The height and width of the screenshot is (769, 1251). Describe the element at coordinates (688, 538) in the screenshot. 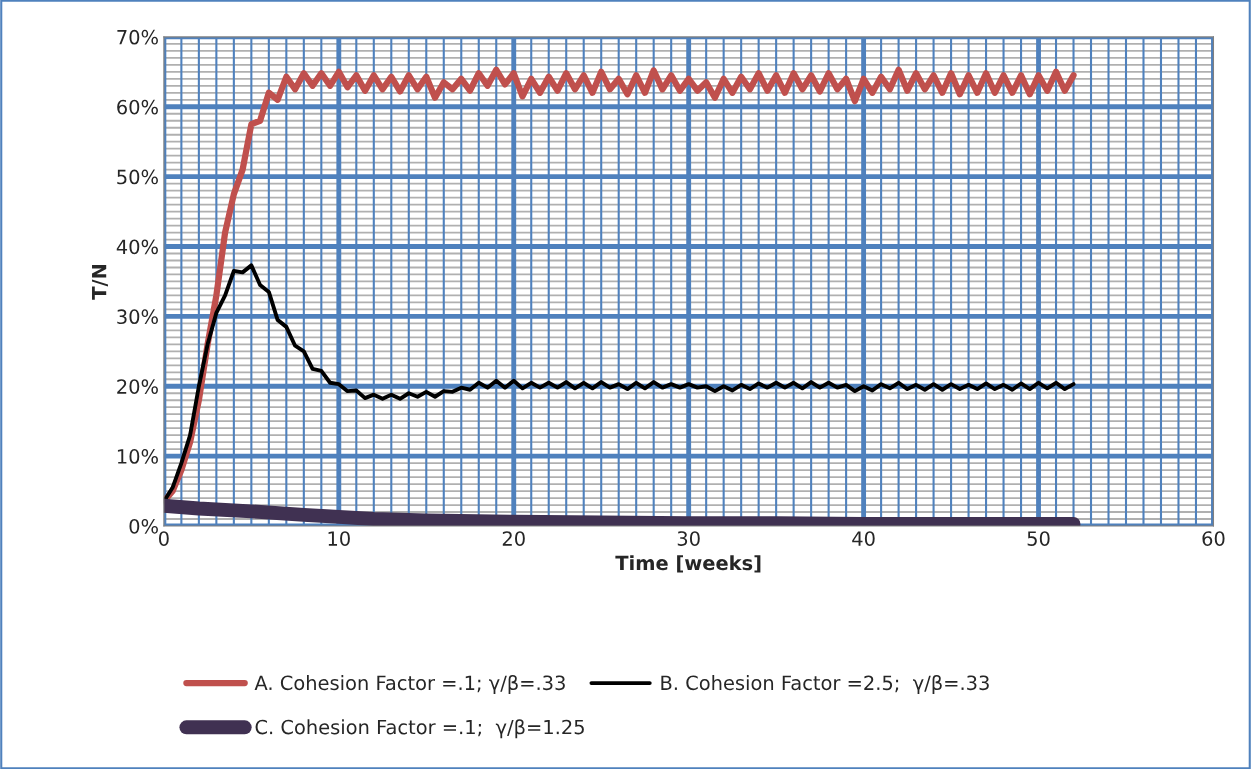

I see `x-tick-label: 30` at that location.